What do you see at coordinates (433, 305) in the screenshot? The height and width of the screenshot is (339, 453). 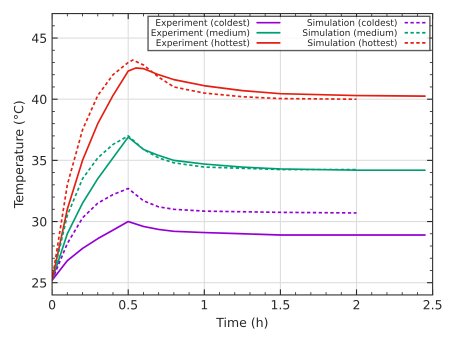 I see `x-tick-label: 2.5` at bounding box center [433, 305].